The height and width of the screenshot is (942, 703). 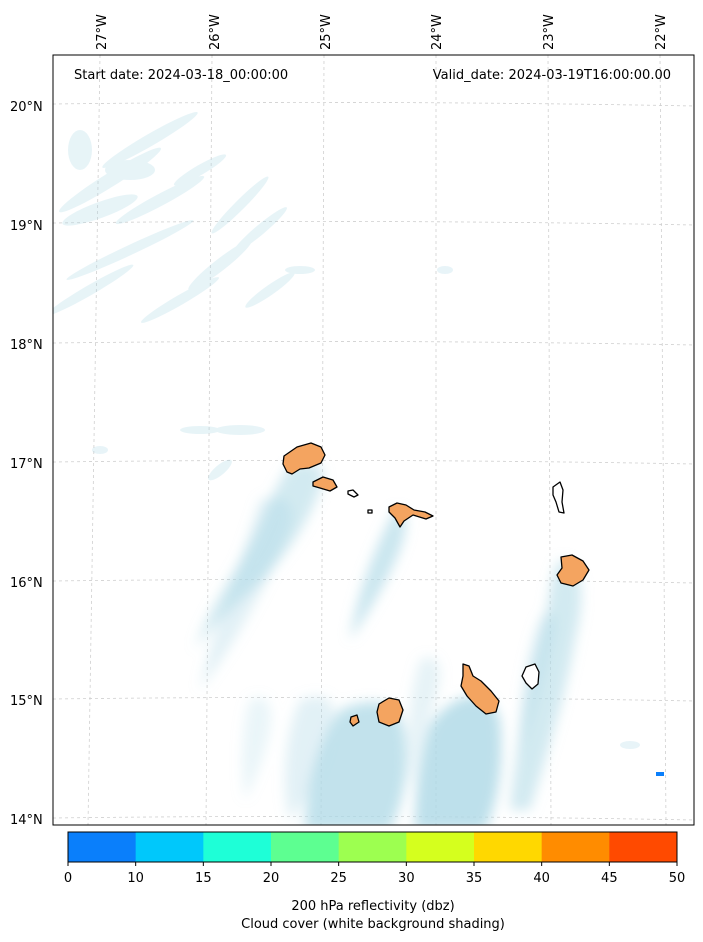 What do you see at coordinates (354, 720) in the screenshot?
I see `island-brava` at bounding box center [354, 720].